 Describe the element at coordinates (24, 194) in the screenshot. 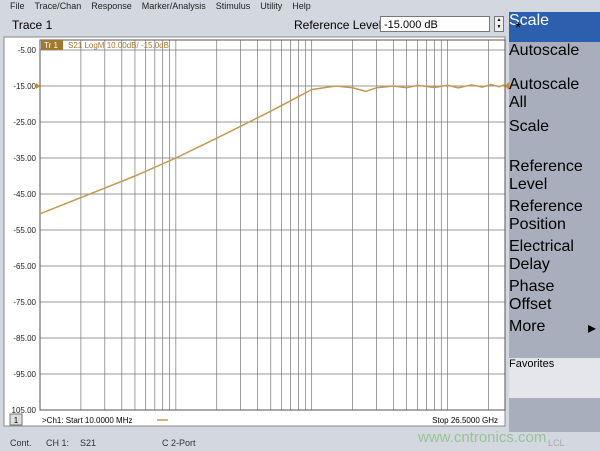

I see `y-tick-label: -45.00` at that location.